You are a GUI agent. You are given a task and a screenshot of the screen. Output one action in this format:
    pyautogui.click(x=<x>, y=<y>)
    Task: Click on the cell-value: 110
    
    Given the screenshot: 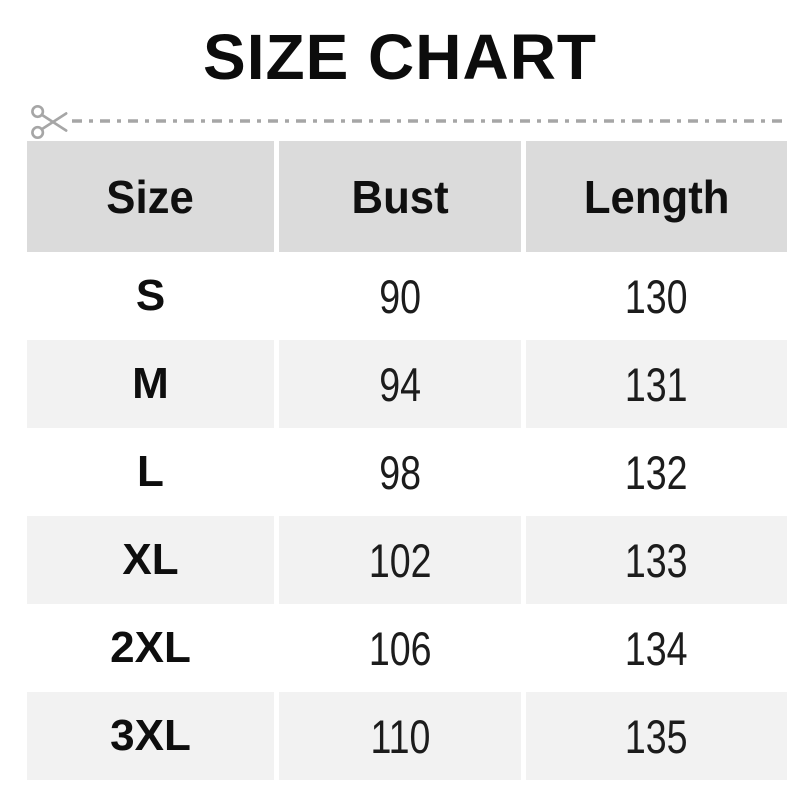 What is the action you would take?
    pyautogui.click(x=400, y=736)
    